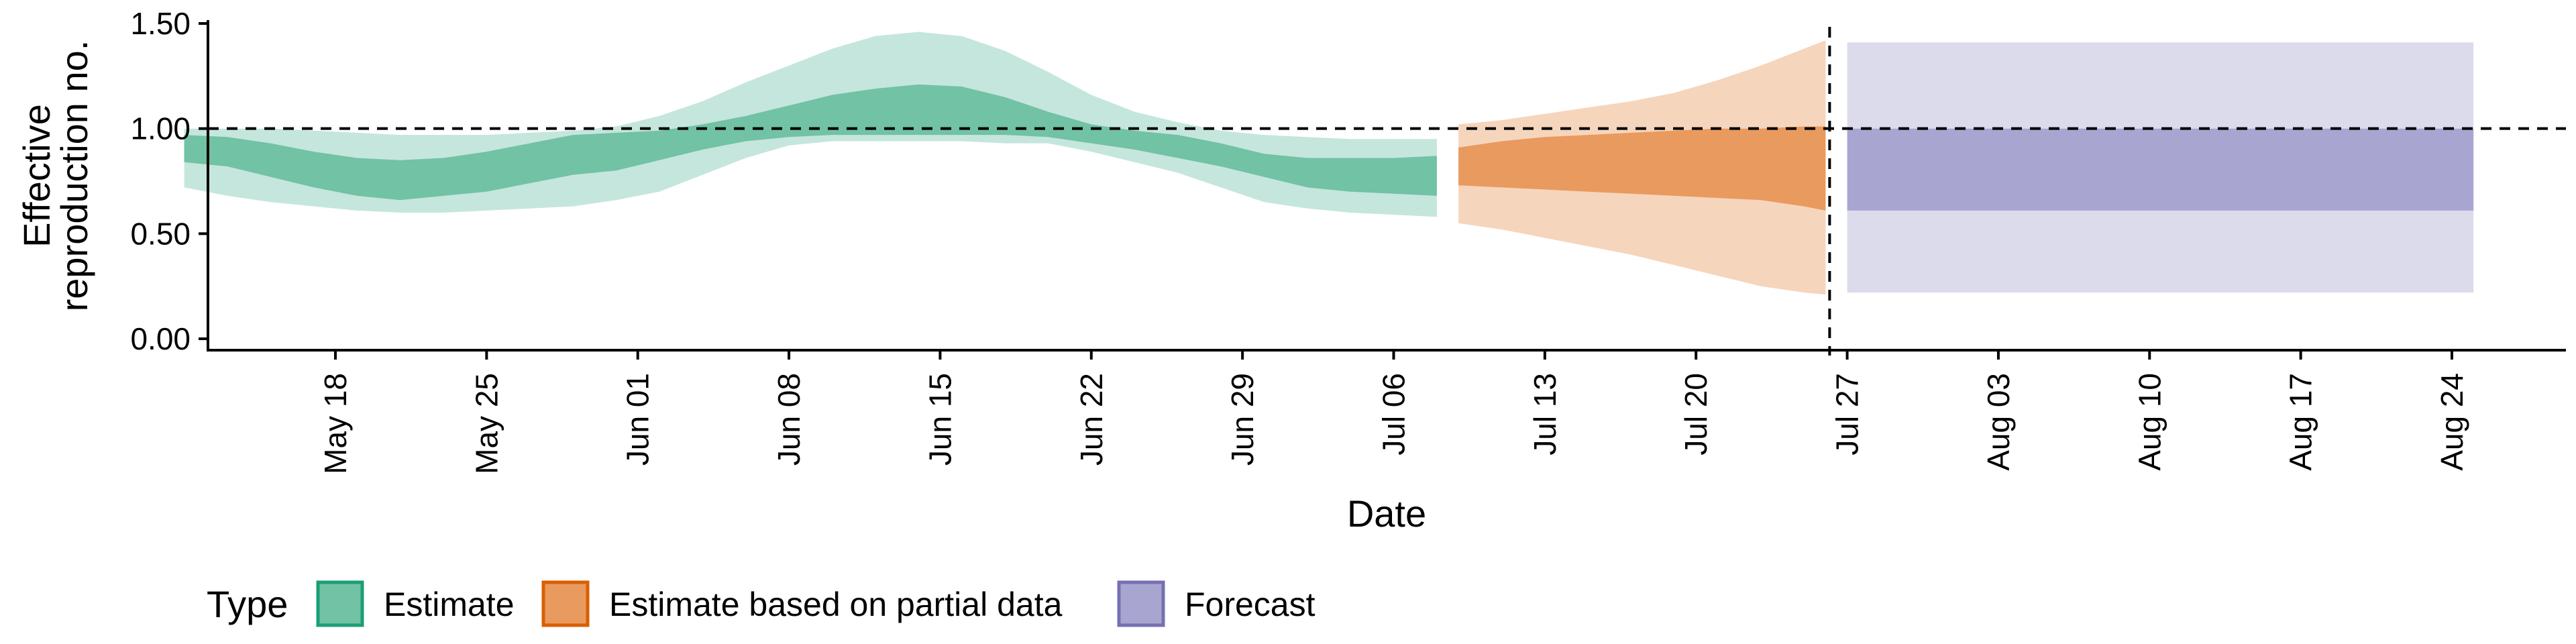 The width and height of the screenshot is (2576, 644). Describe the element at coordinates (1394, 414) in the screenshot. I see `x-tick-label: Jul 06` at that location.